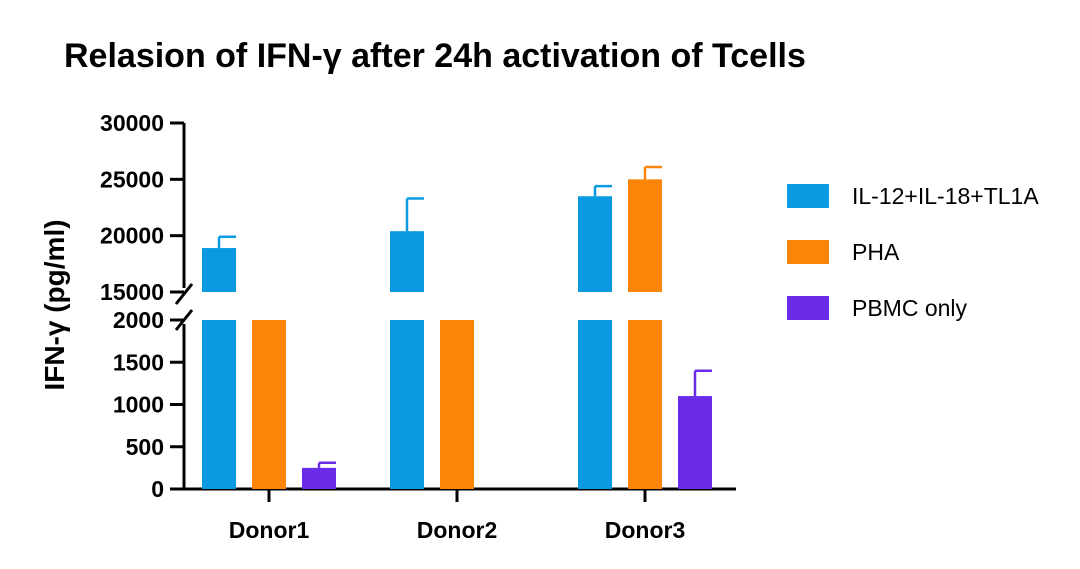 The height and width of the screenshot is (569, 1080). I want to click on x-tick-label: Donor1, so click(269, 530).